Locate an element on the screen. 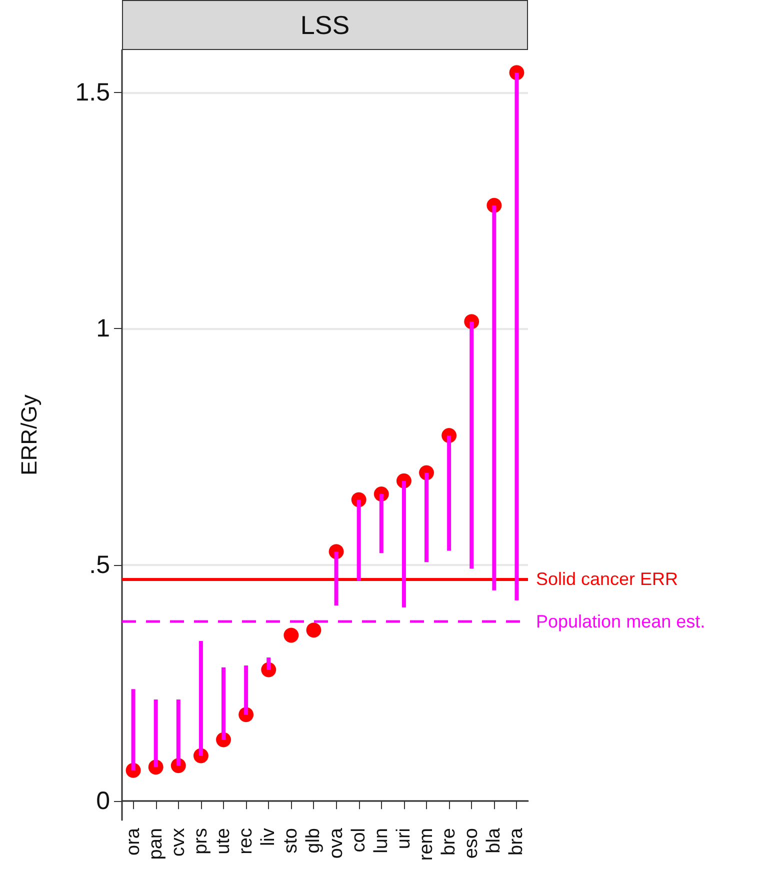 The width and height of the screenshot is (770, 878). x-tick-label: bre is located at coordinates (449, 842).